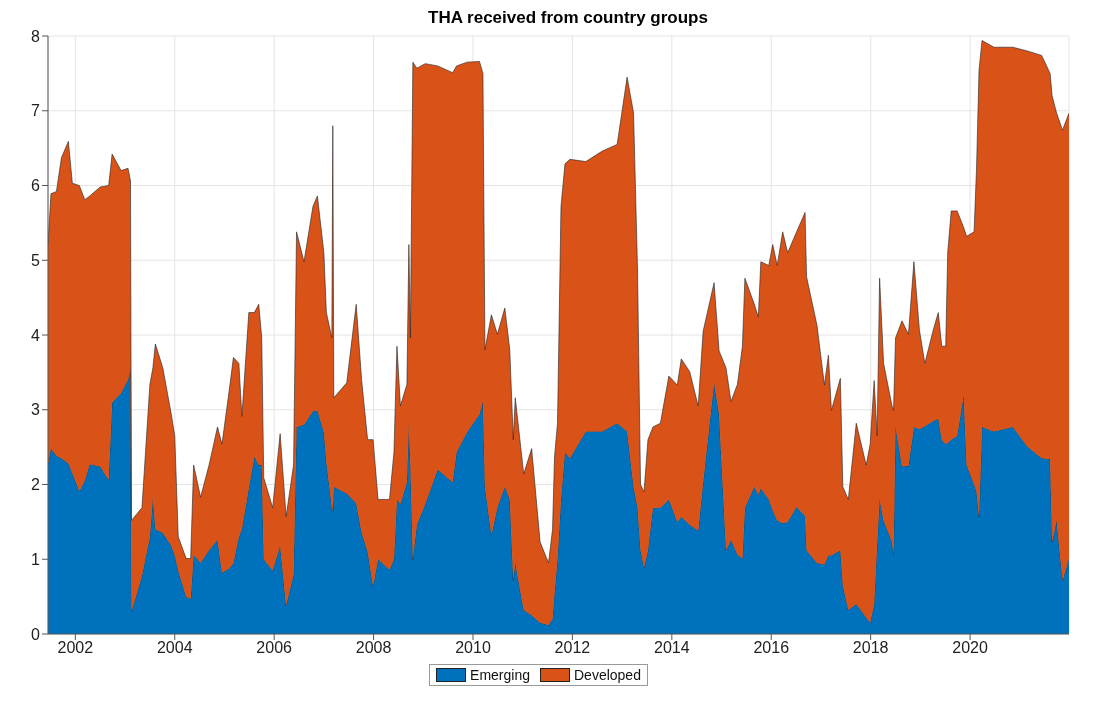 The height and width of the screenshot is (707, 1095). Describe the element at coordinates (75, 648) in the screenshot. I see `x-tick-label: 2002` at that location.